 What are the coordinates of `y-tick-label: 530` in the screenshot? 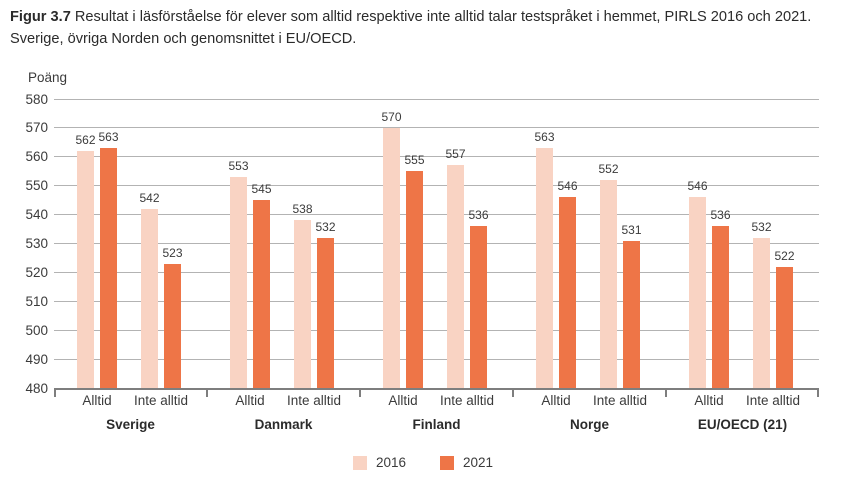 It's located at (36, 243).